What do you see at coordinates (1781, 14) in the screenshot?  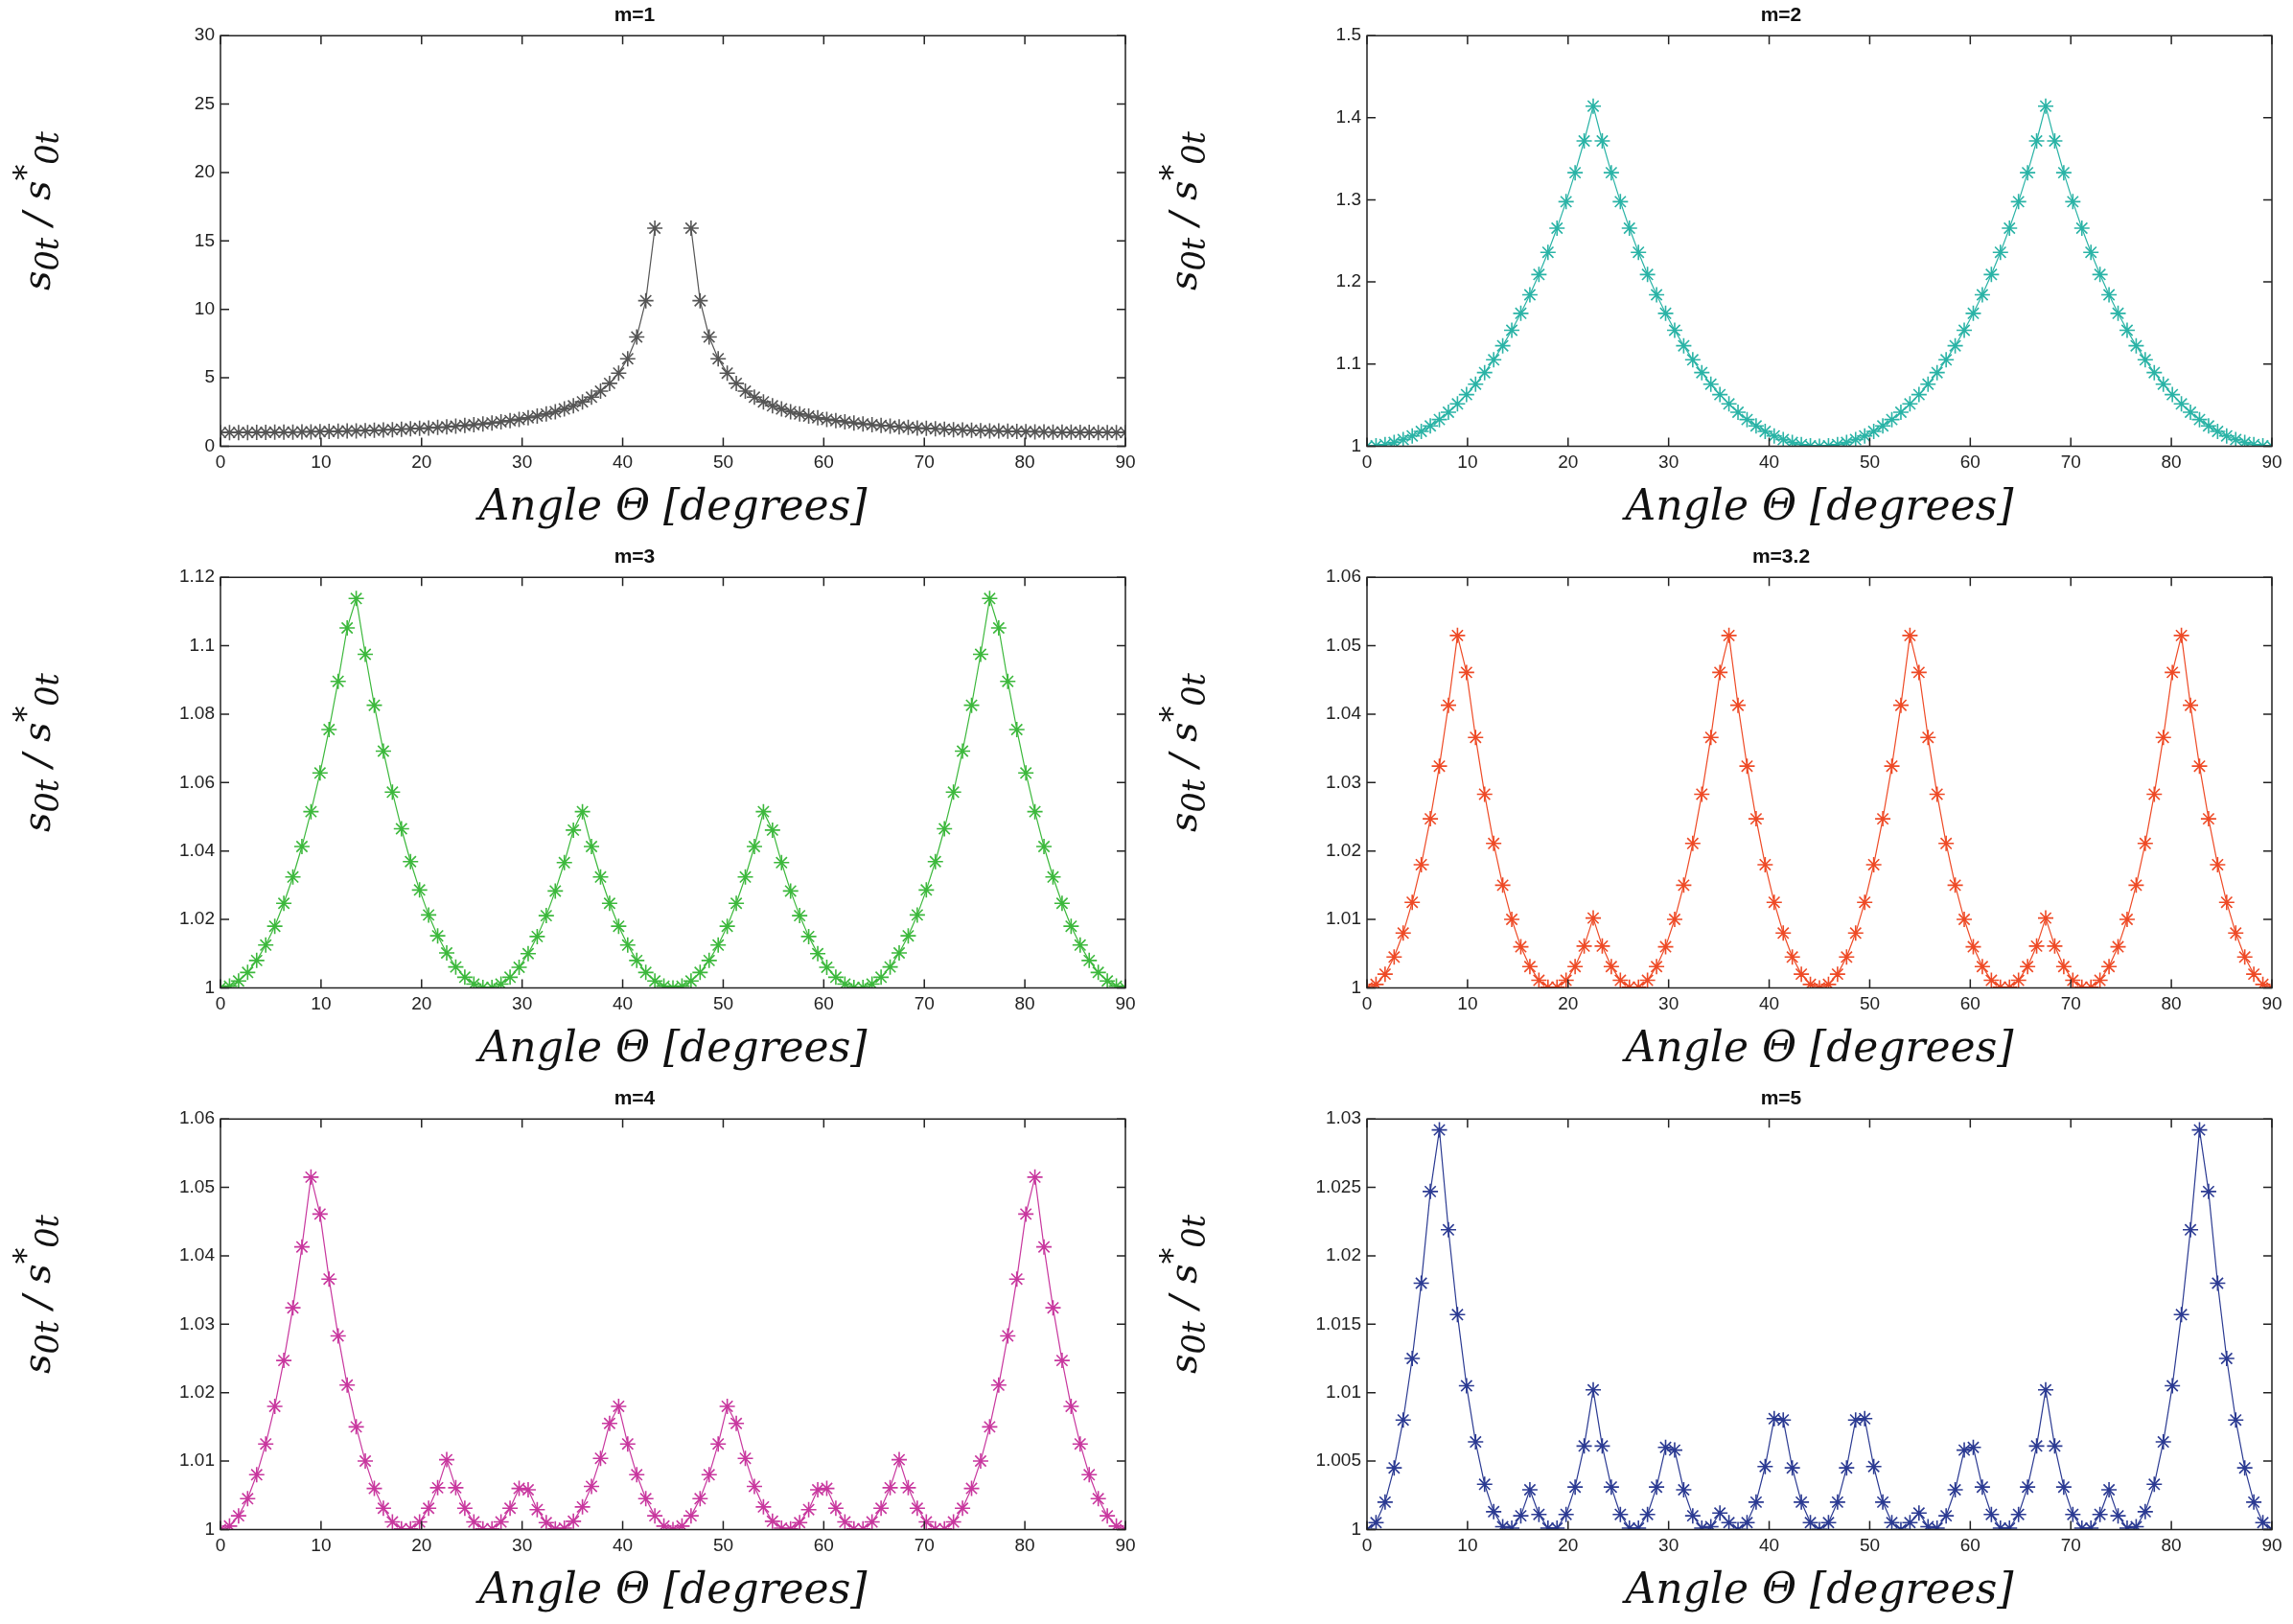 I see `chart-title: m=2` at bounding box center [1781, 14].